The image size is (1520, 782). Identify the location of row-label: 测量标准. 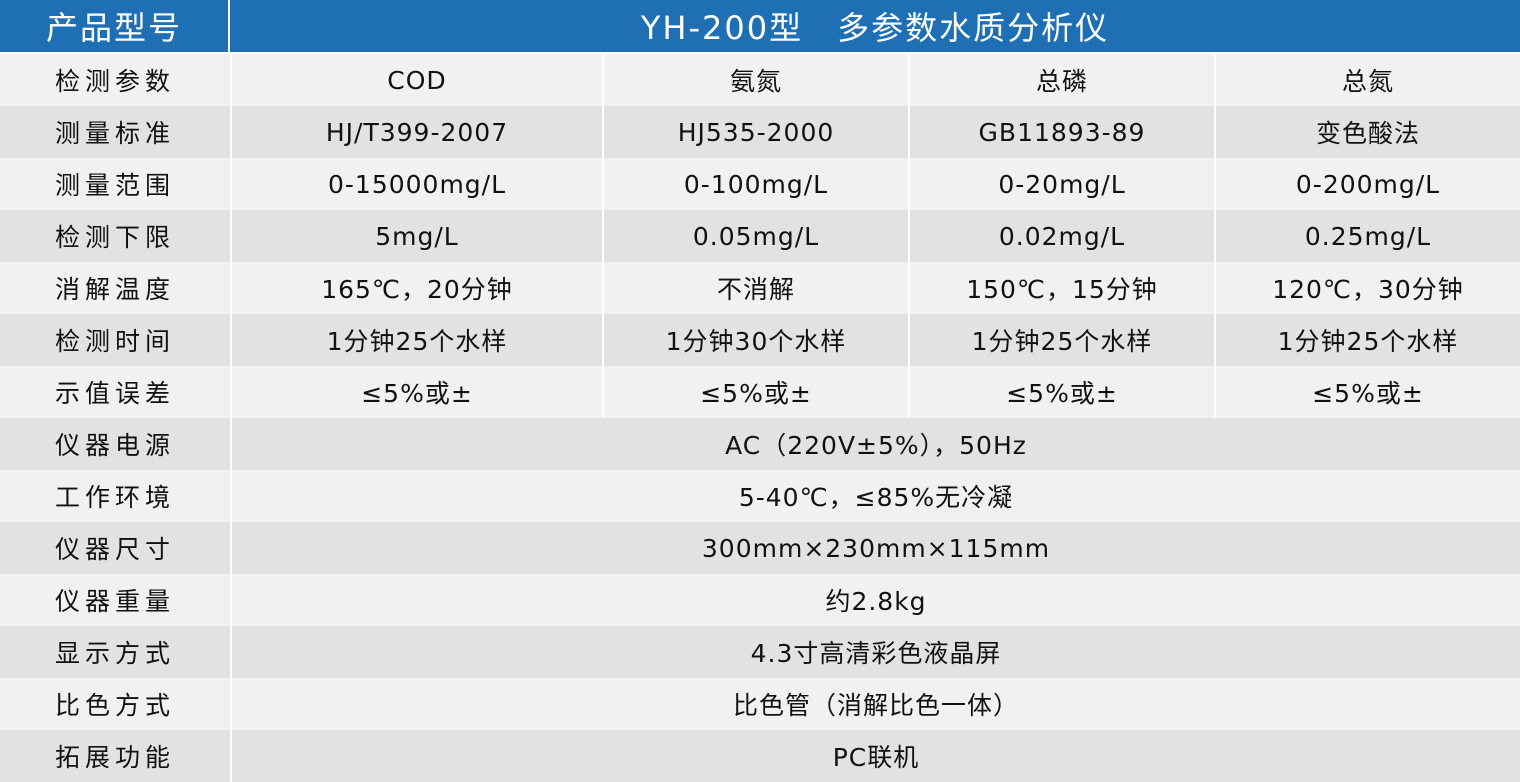
(115, 132).